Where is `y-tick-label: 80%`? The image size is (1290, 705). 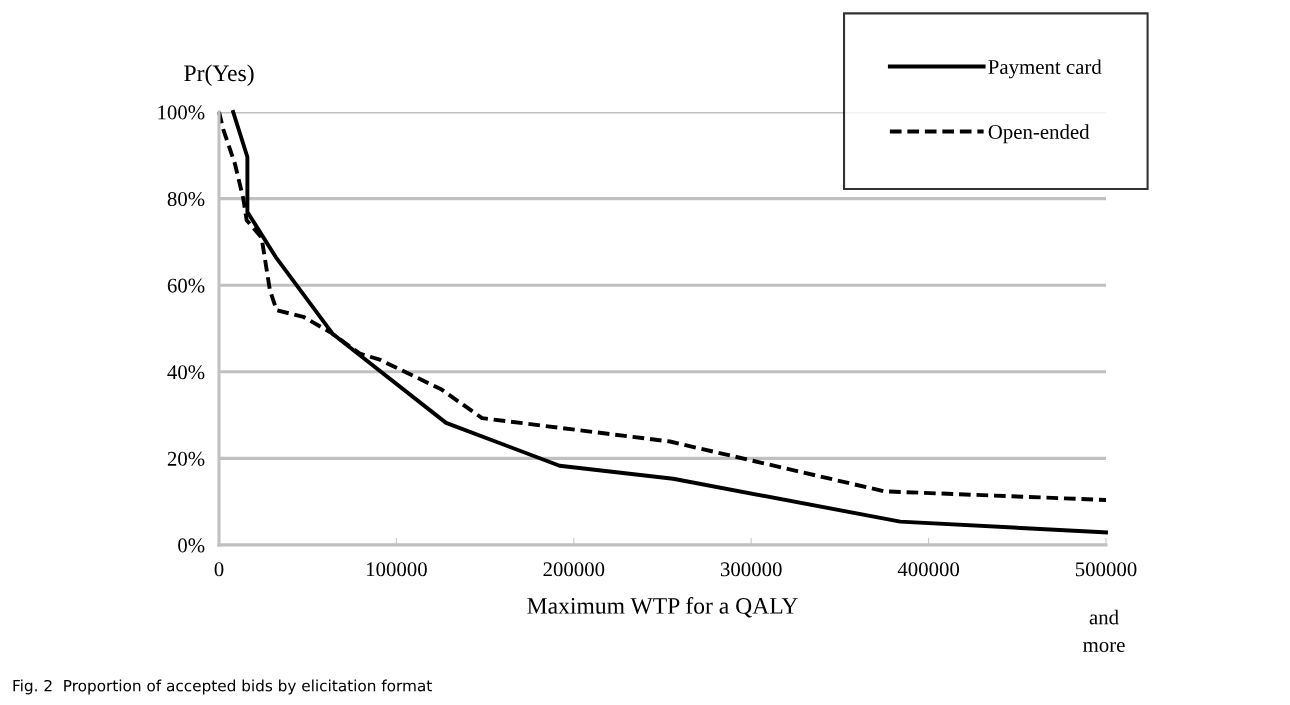
y-tick-label: 80% is located at coordinates (186, 199).